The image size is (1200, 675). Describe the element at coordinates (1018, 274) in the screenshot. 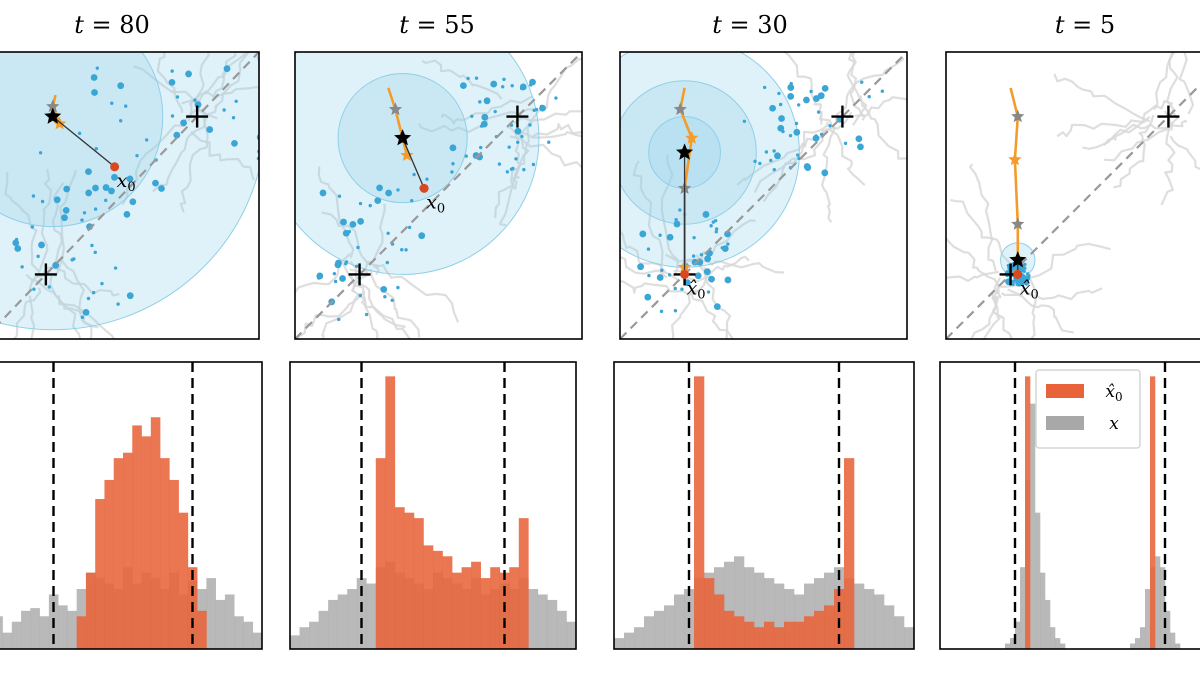

I see `x0-point` at that location.